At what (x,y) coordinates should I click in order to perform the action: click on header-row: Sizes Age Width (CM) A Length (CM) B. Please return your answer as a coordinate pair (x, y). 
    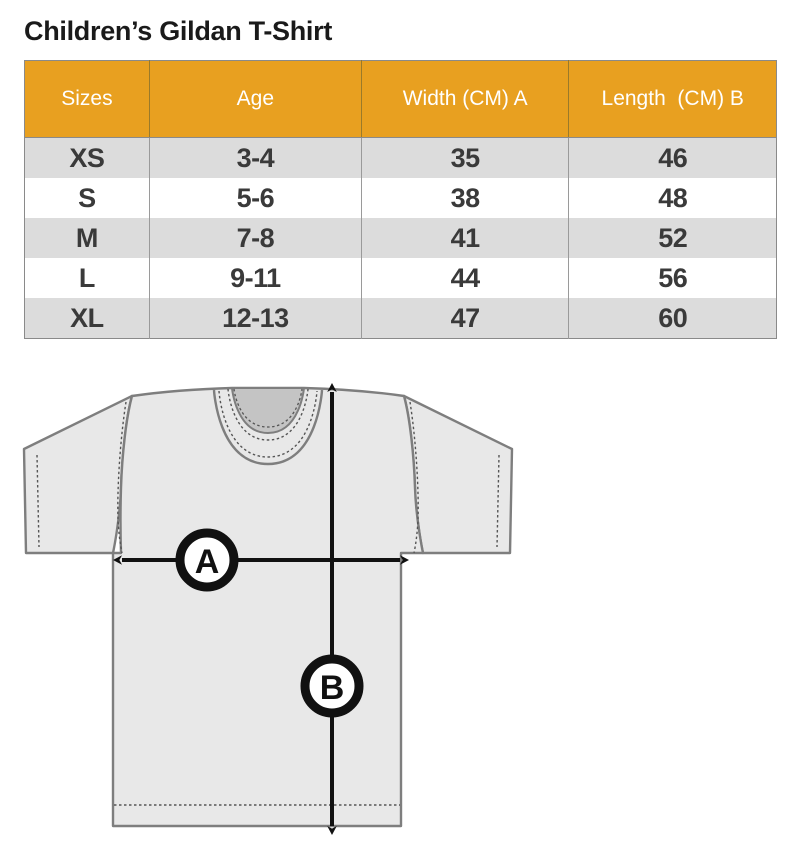
    Looking at the image, I should click on (400, 99).